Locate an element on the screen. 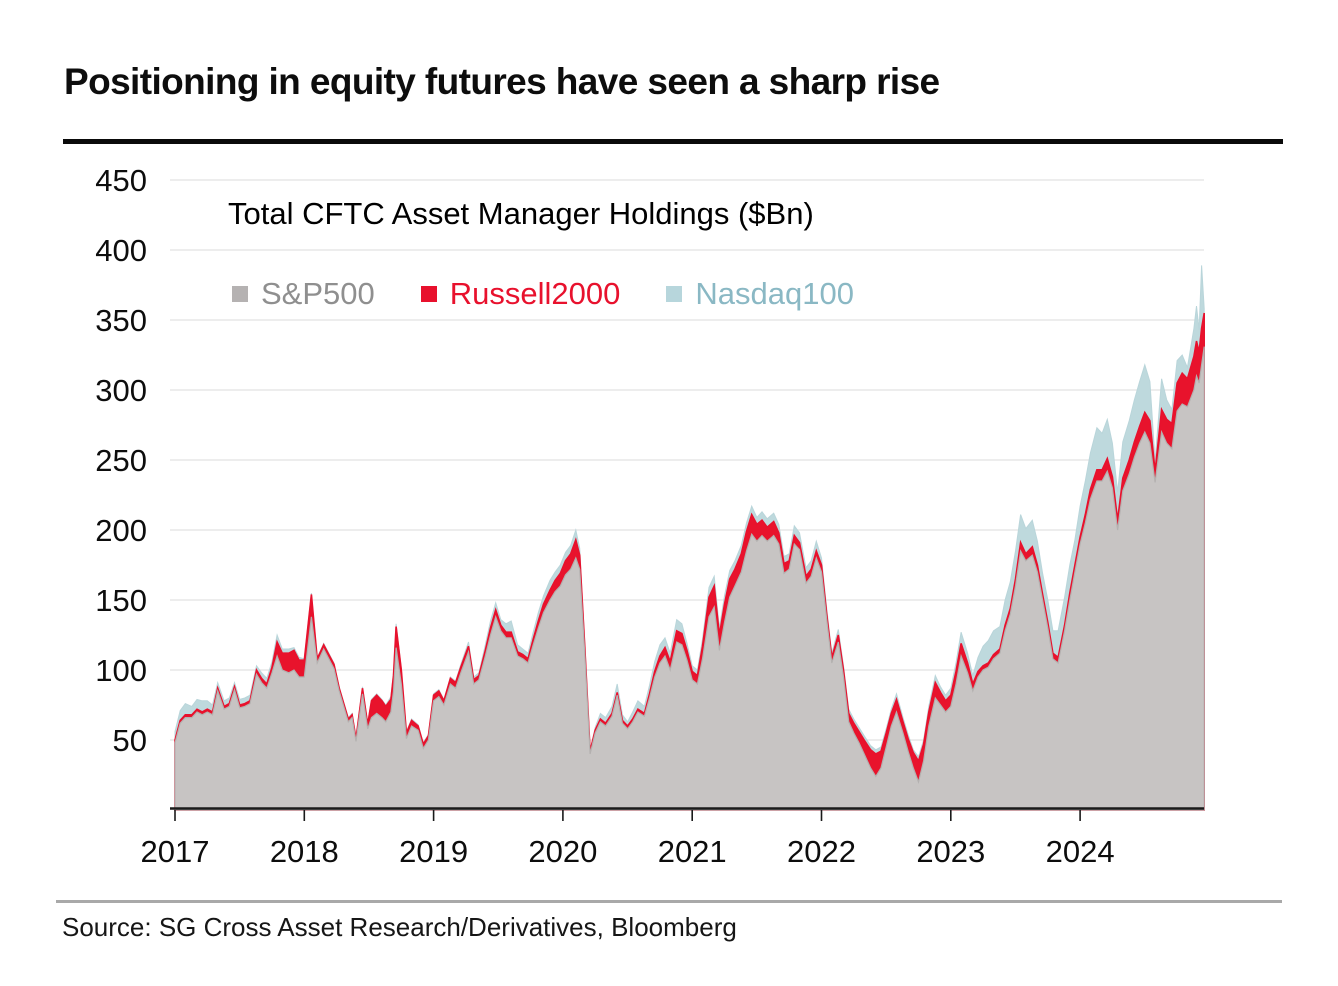 This screenshot has width=1338, height=986. x-tick-label: 2021 is located at coordinates (692, 851).